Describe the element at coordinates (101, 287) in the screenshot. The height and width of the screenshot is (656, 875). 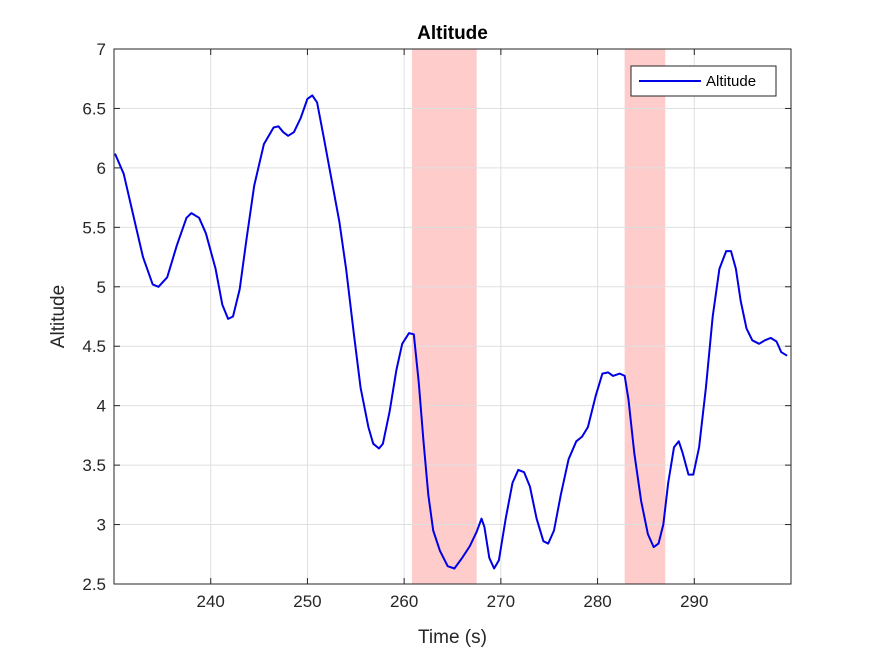
I see `y-tick-label: 5` at that location.